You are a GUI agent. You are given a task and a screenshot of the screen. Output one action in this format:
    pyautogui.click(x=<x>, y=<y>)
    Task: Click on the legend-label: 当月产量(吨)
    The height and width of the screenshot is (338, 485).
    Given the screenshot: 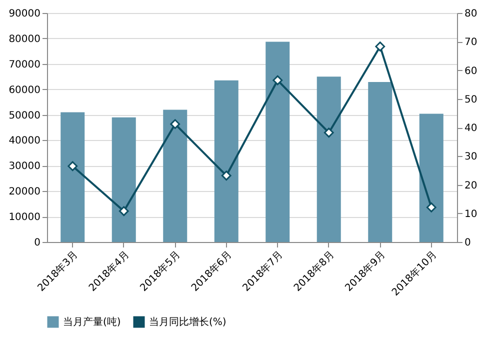 What is the action you would take?
    pyautogui.click(x=92, y=322)
    